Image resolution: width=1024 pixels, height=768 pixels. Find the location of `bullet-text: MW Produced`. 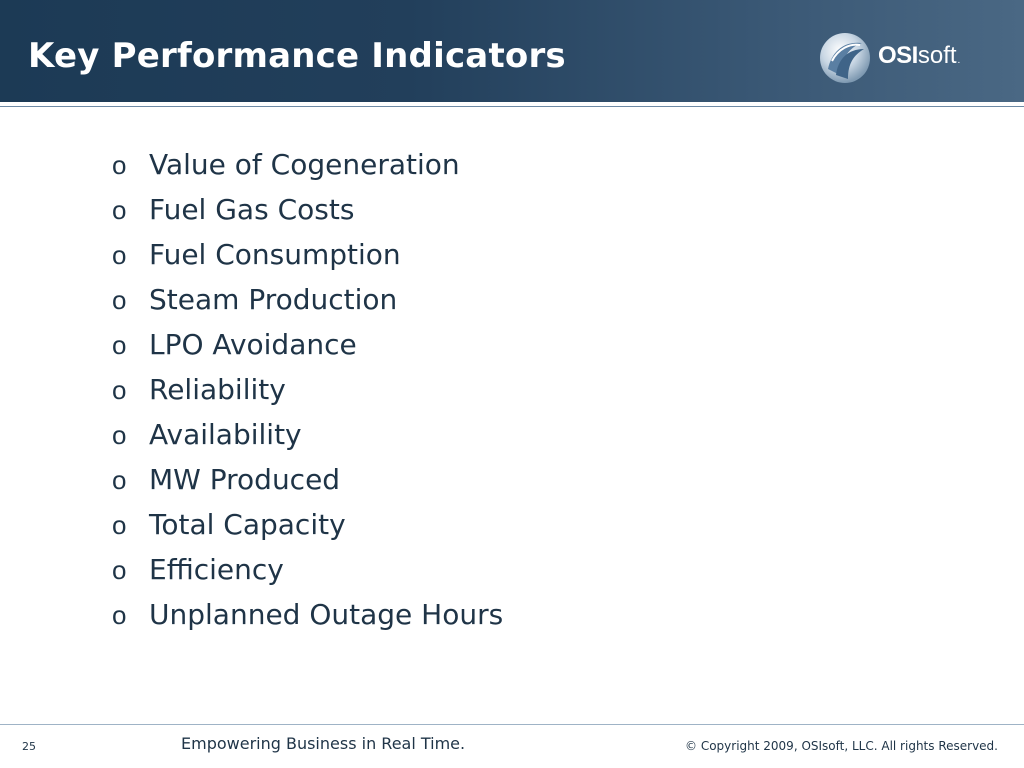

bullet-text: MW Produced is located at coordinates (245, 479).